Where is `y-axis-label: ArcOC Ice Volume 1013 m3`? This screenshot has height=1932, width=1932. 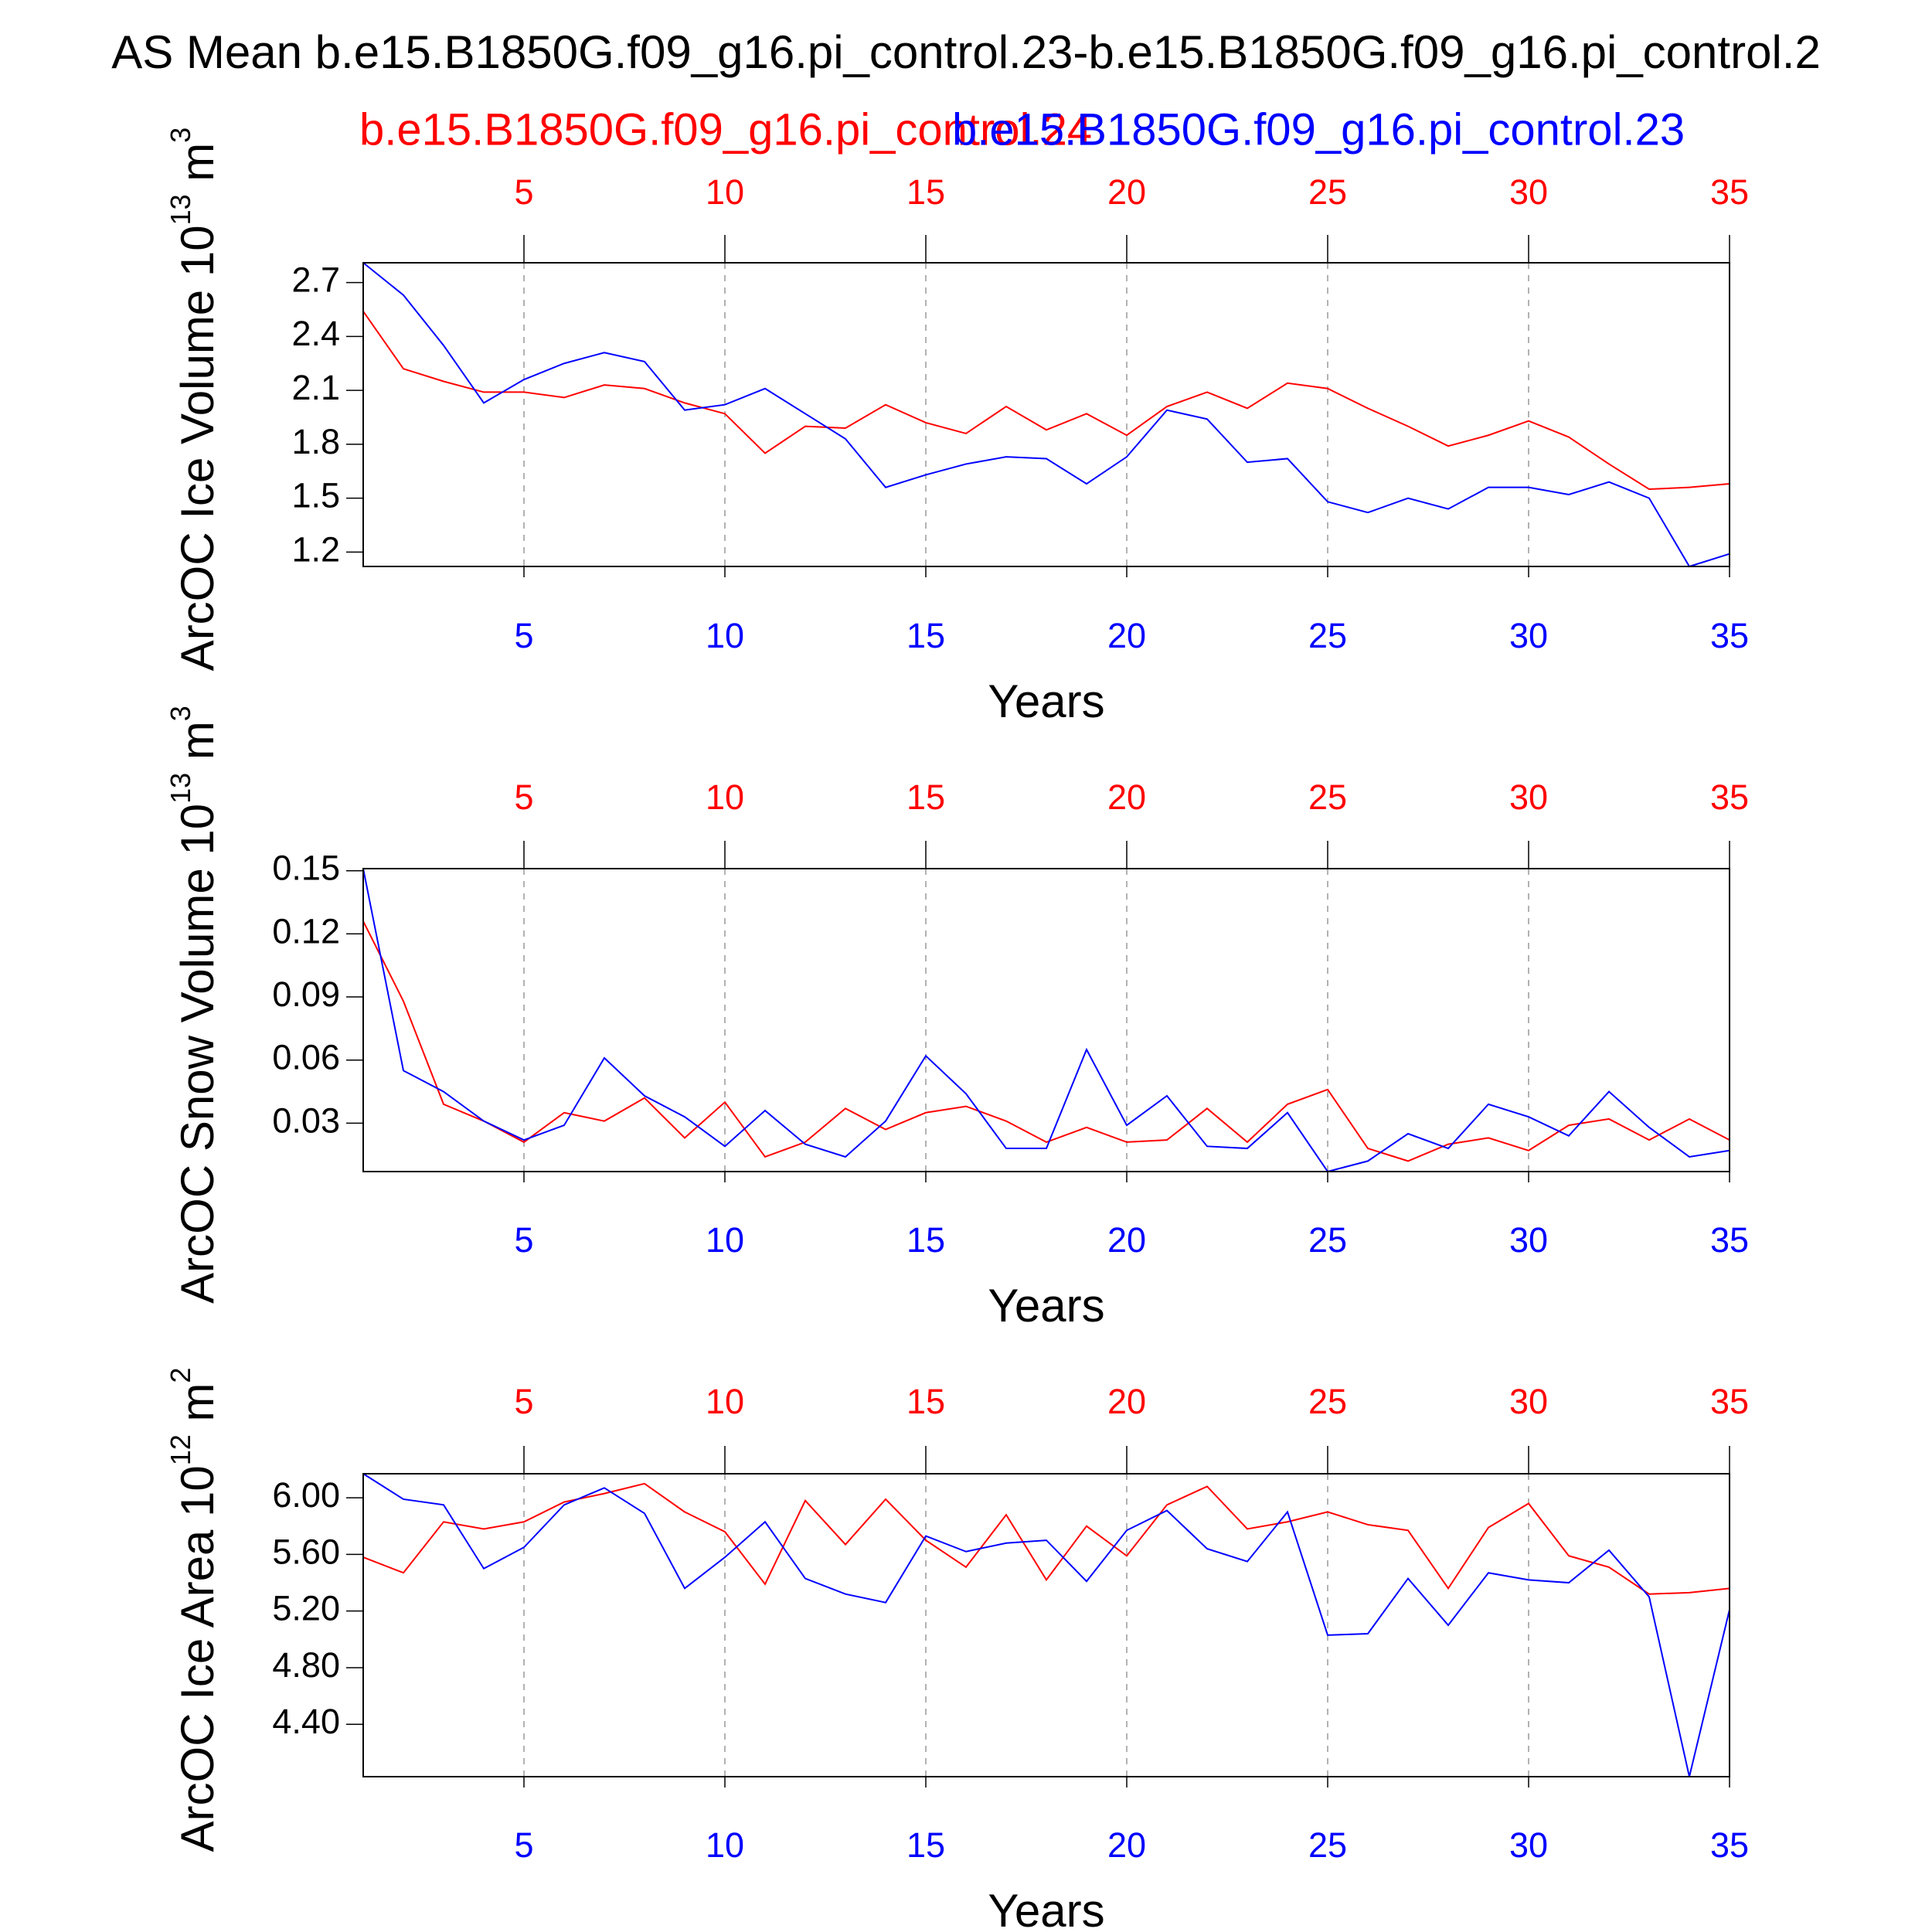 y-axis-label: ArcOC Ice Volume 1013 m3 is located at coordinates (194, 400).